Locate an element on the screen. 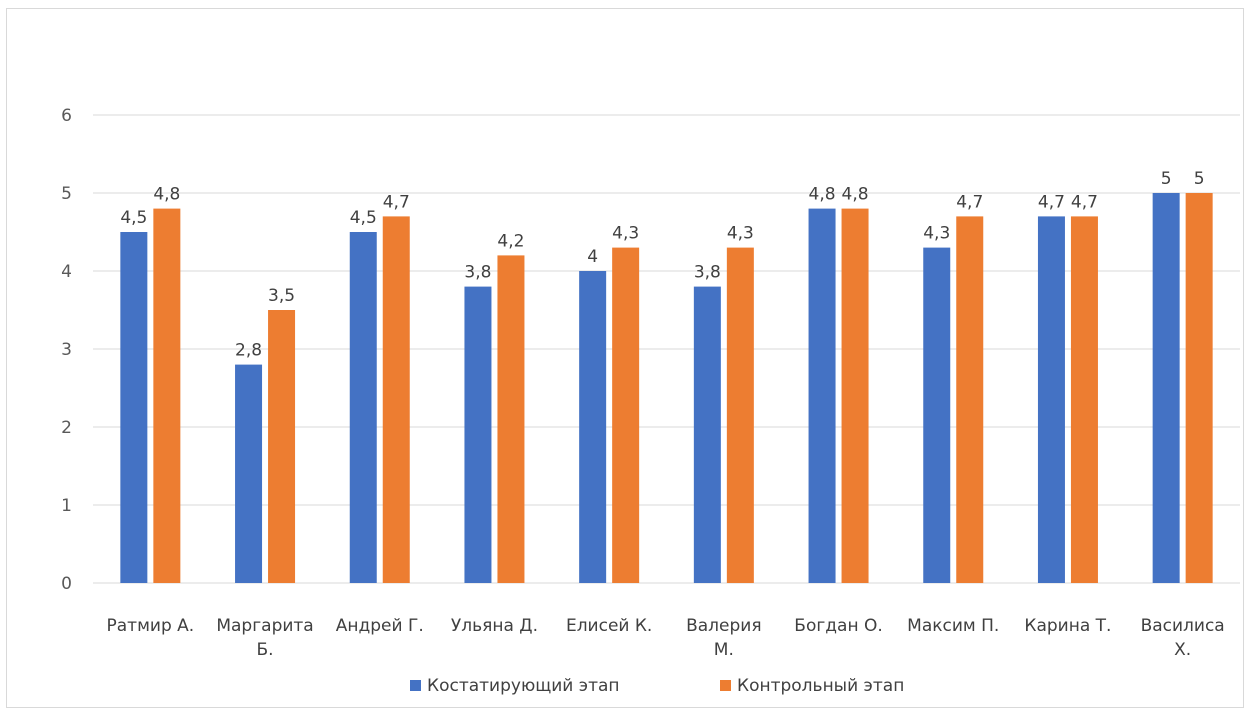 This screenshot has height=708, width=1252. category-label: Б. is located at coordinates (265, 650).